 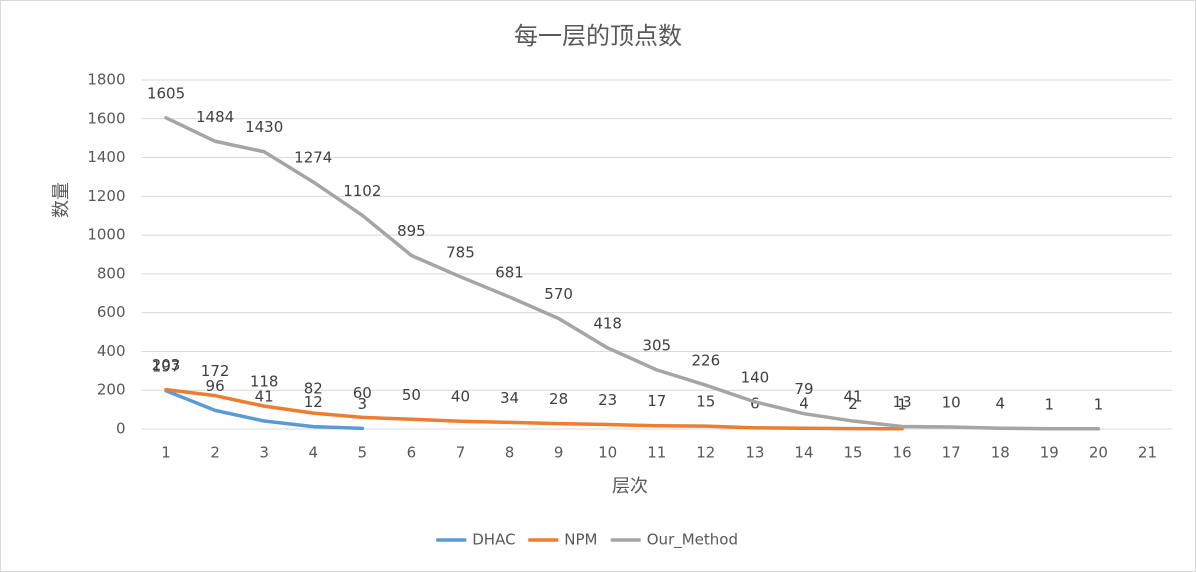 I want to click on y-tick-label: 600, so click(x=111, y=312).